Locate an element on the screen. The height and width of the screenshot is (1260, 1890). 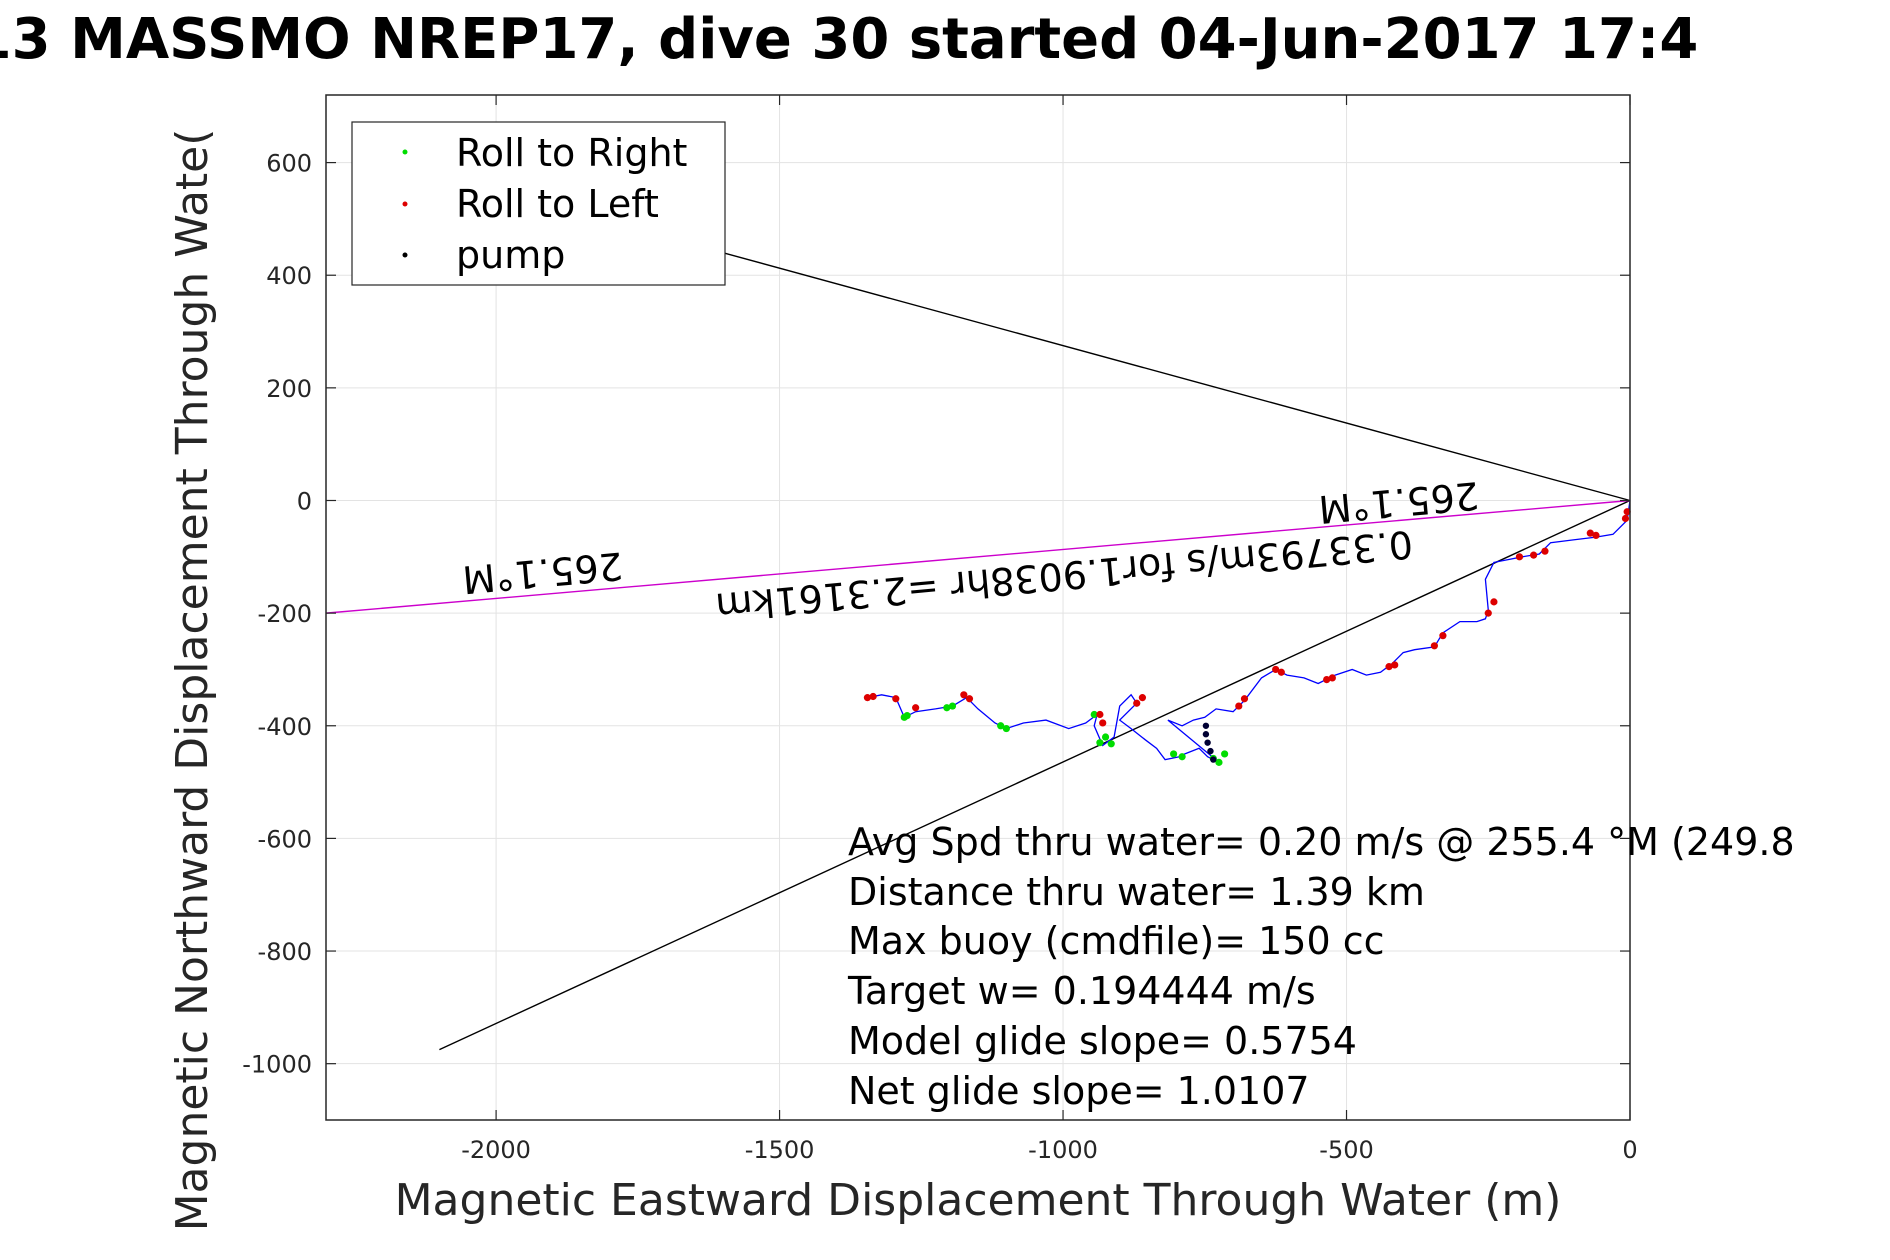
stat-max-buoy: Max buoy (cmdfile)= 150 cc is located at coordinates (1116, 941).